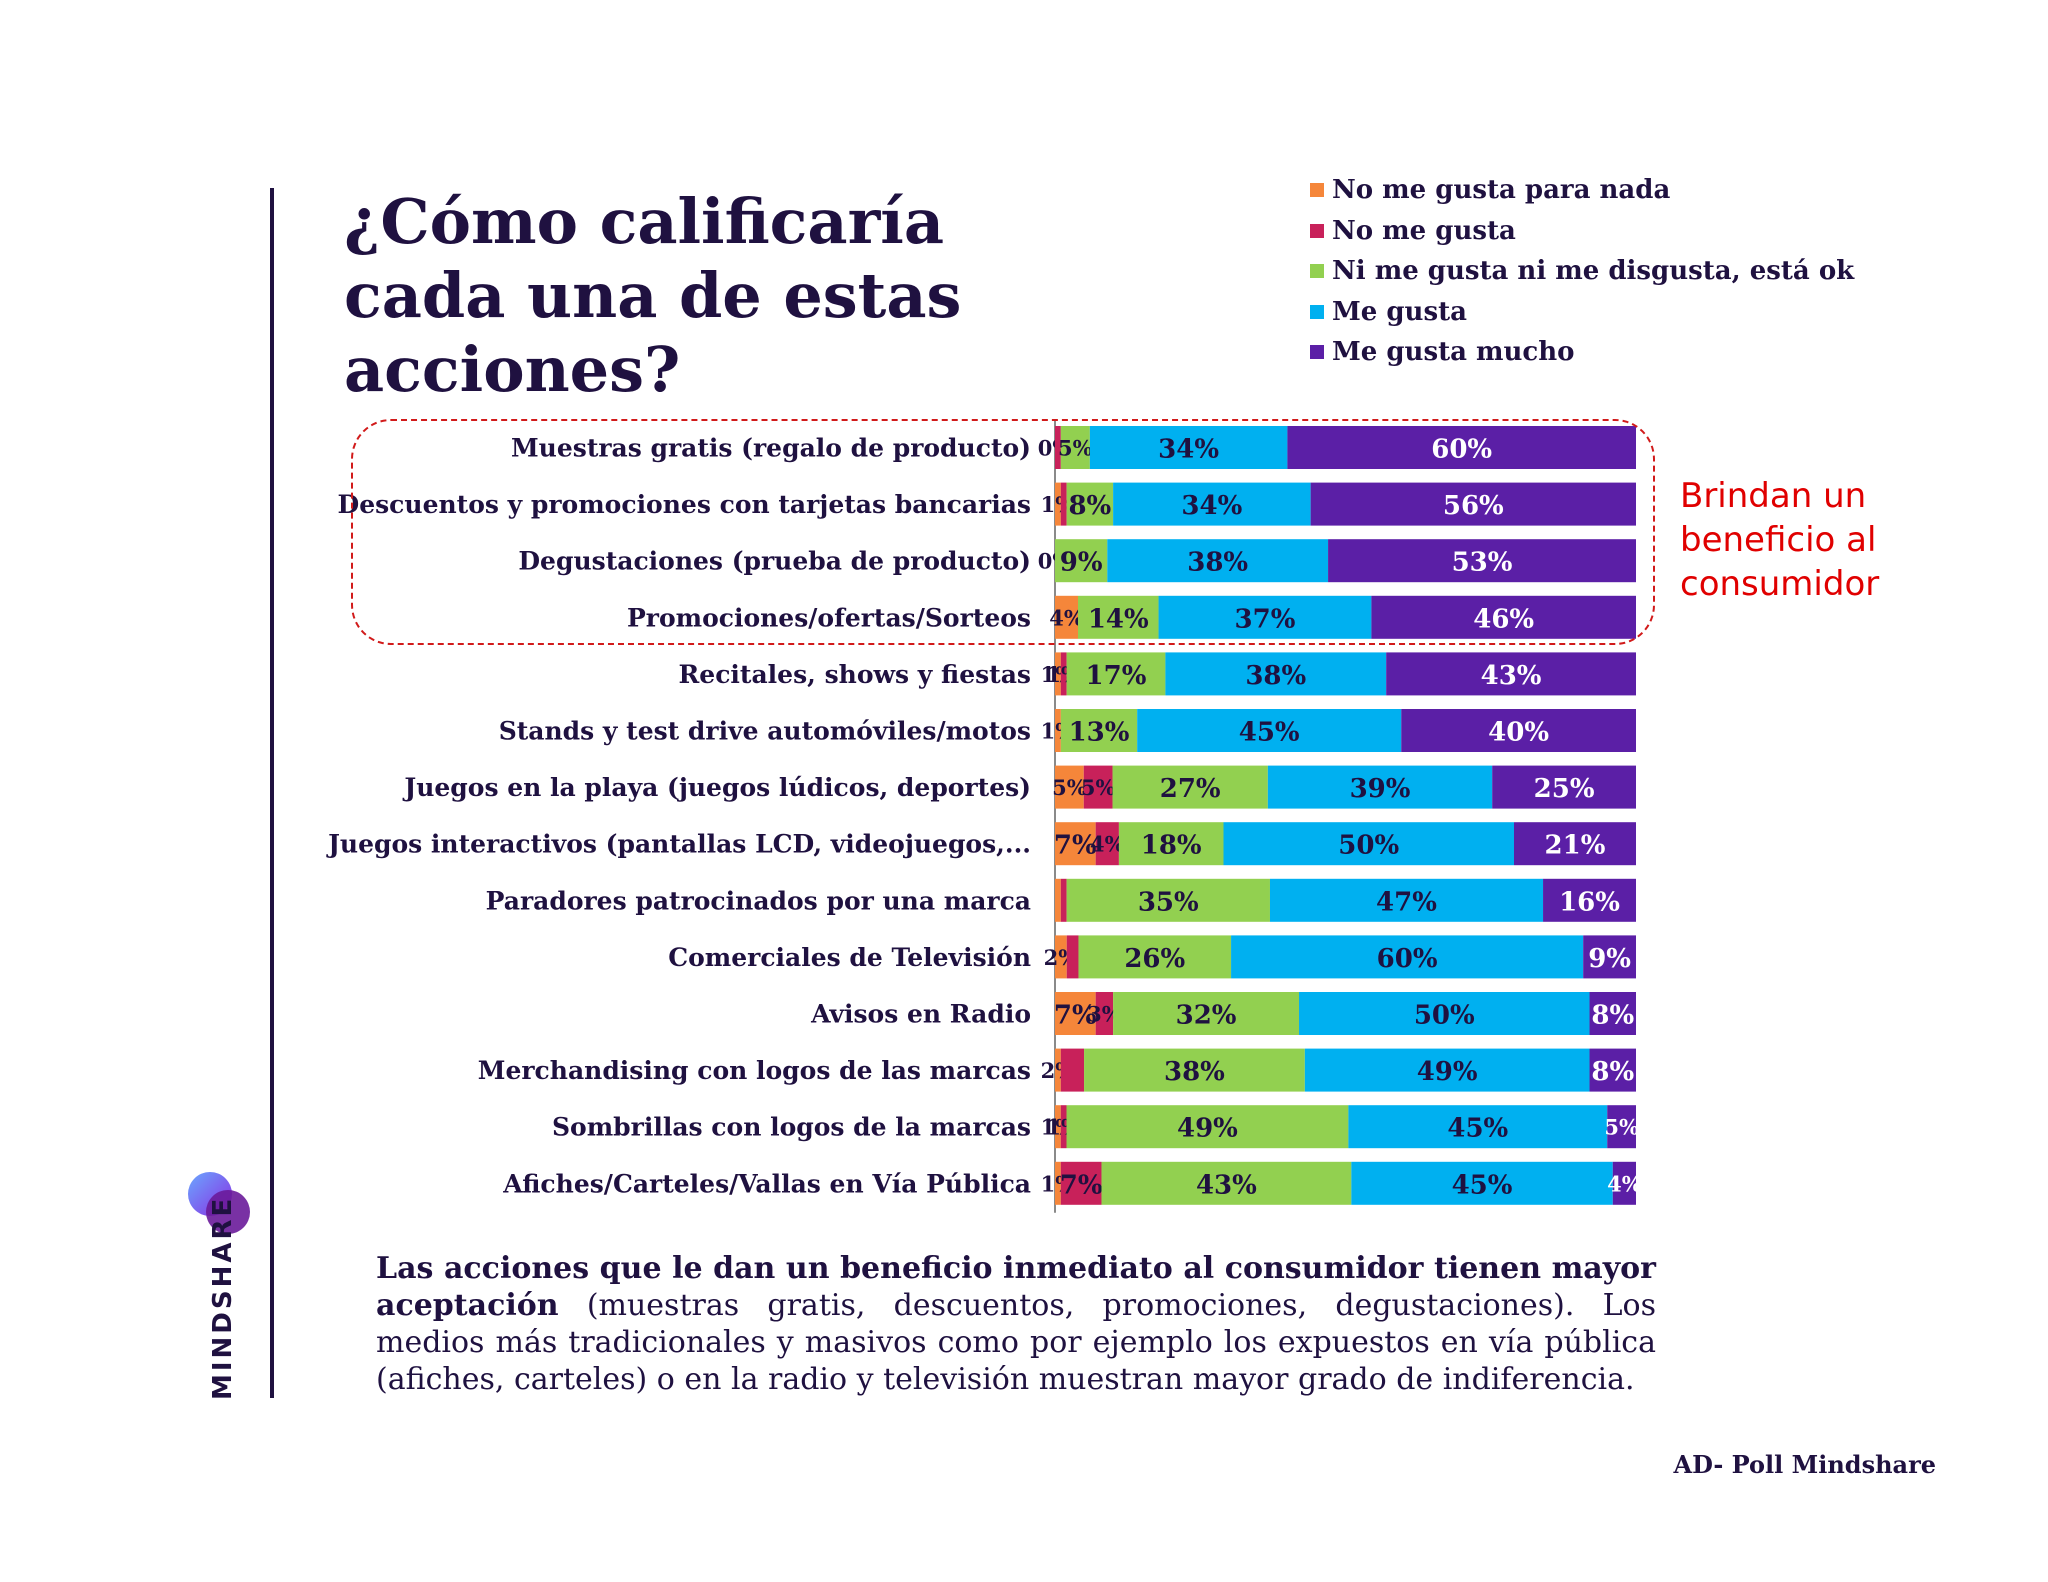 The width and height of the screenshot is (2048, 1582). What do you see at coordinates (829, 617) in the screenshot?
I see `category-label: Promociones/ofertas/Sorteos` at bounding box center [829, 617].